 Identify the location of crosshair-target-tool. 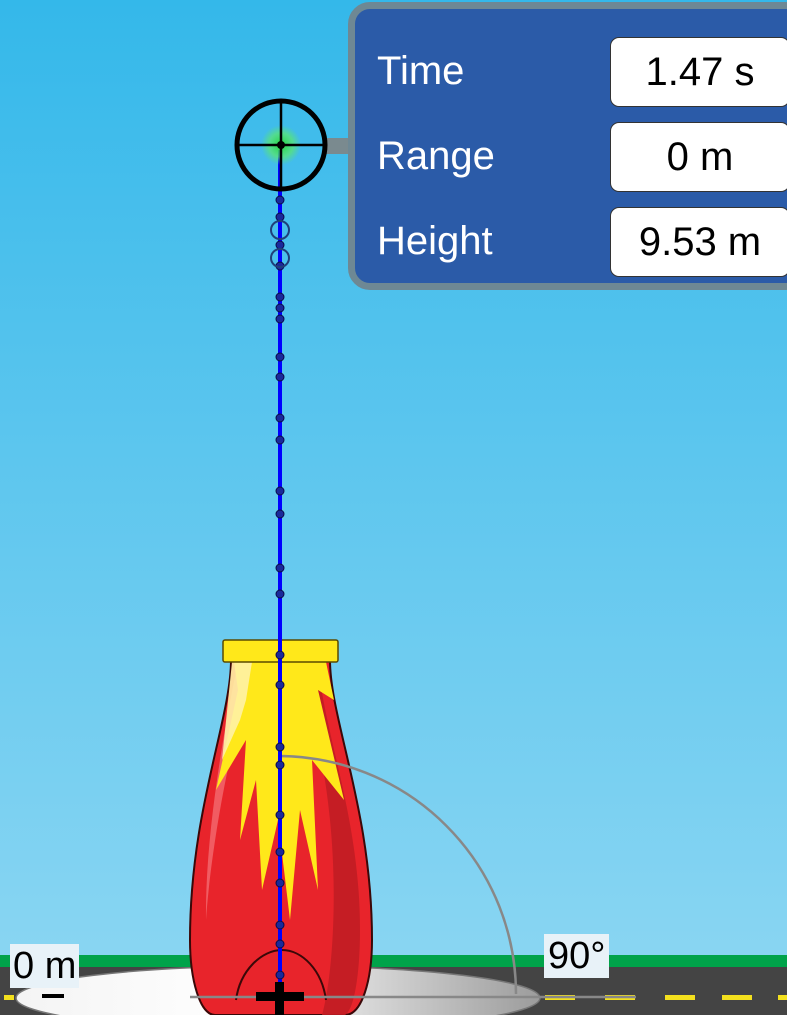
(281, 145).